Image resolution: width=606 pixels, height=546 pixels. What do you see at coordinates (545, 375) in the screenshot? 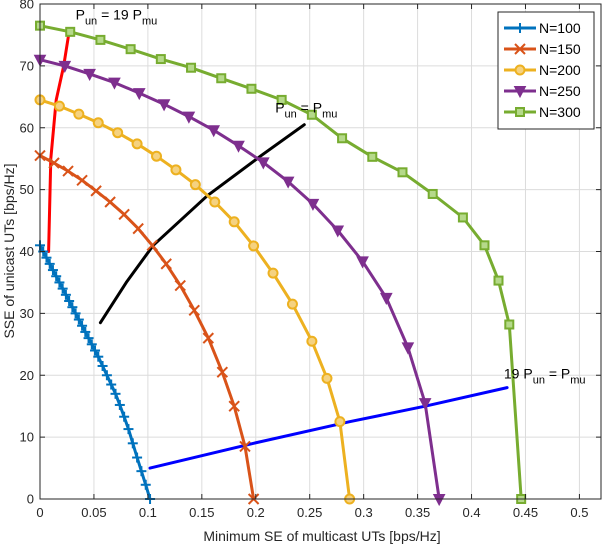
I see `annotation-label: 19 Pun = Pmu` at bounding box center [545, 375].